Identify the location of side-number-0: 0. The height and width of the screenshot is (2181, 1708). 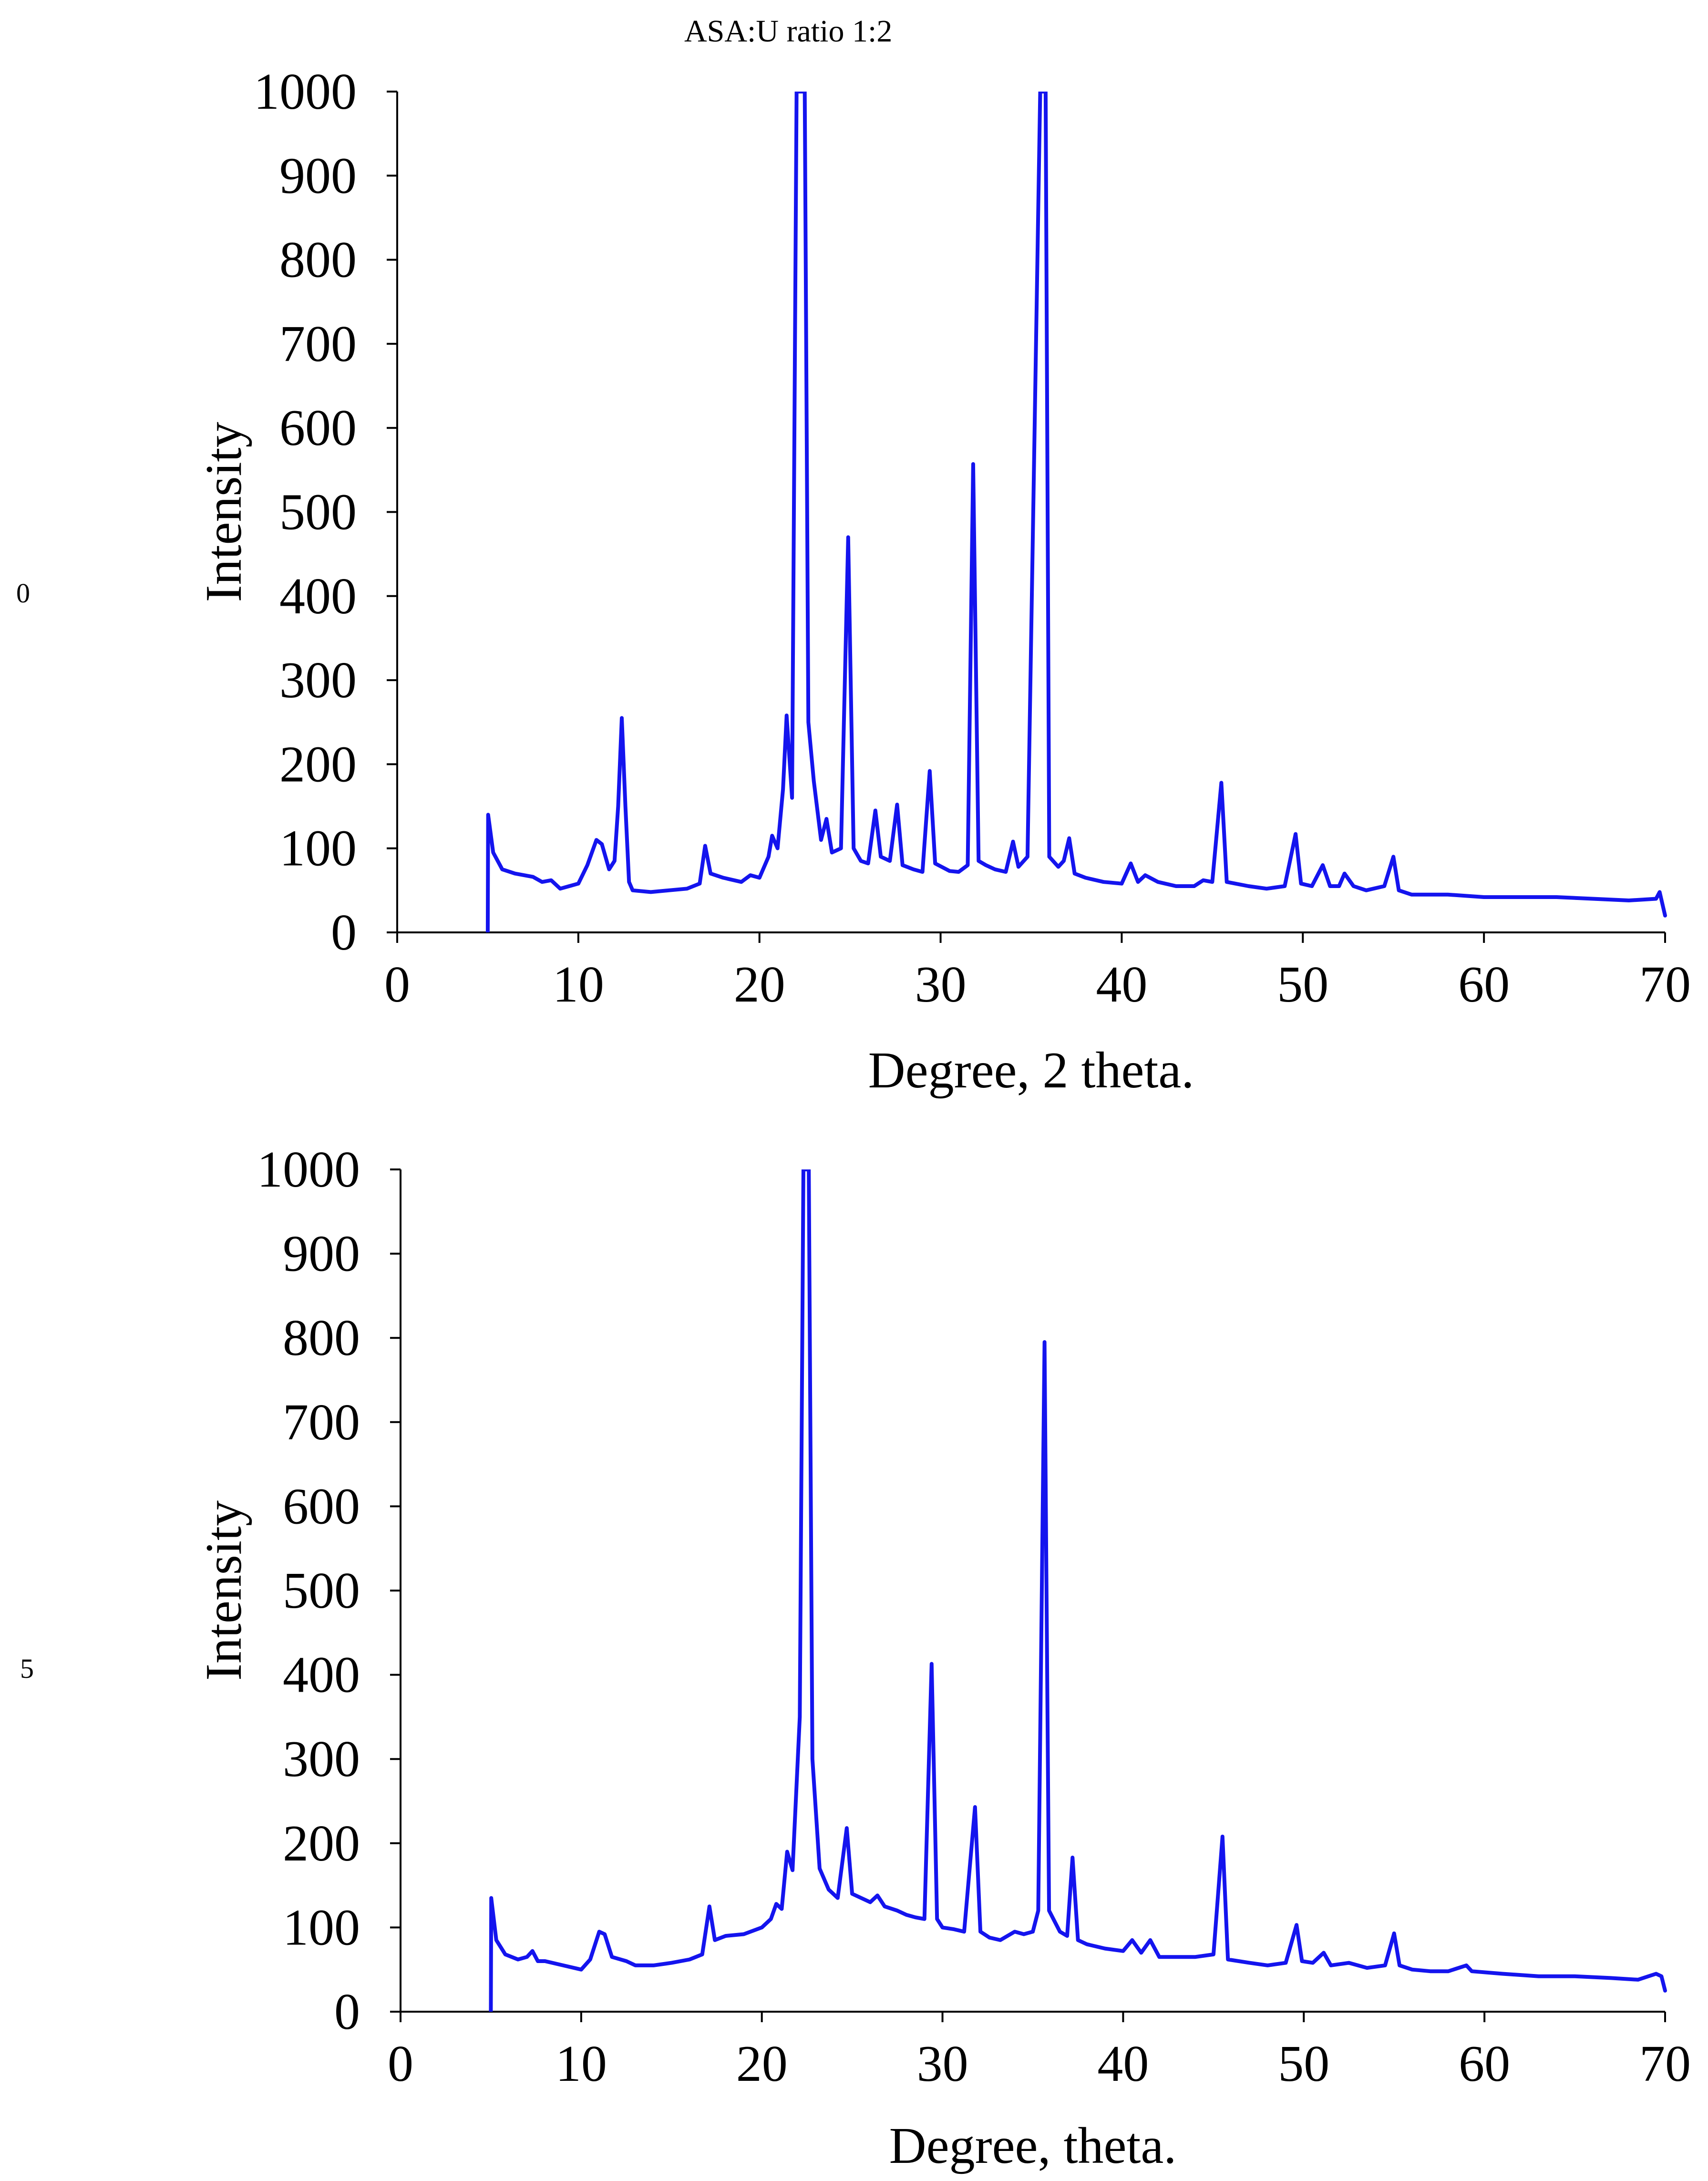
(23, 593).